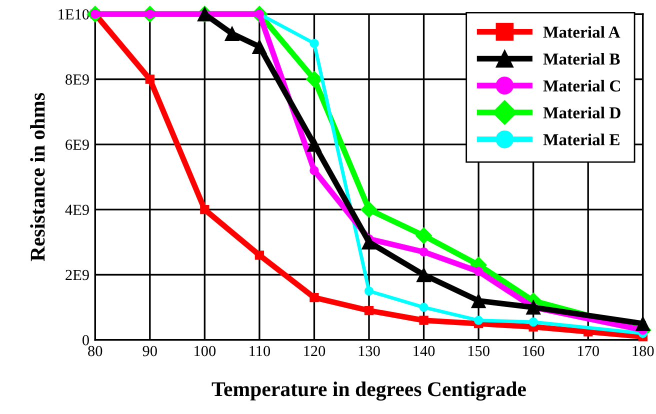 The width and height of the screenshot is (656, 414). I want to click on x-tick-label: 90, so click(149, 351).